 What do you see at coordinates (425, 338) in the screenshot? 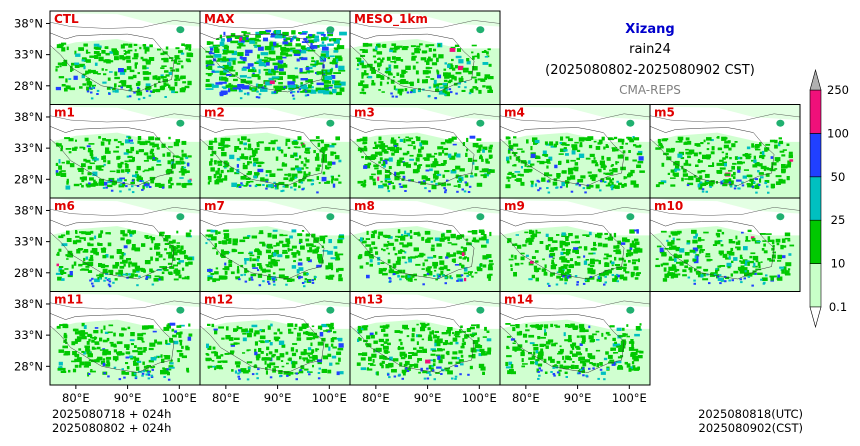
I see `map-panel-m13: m13` at bounding box center [425, 338].